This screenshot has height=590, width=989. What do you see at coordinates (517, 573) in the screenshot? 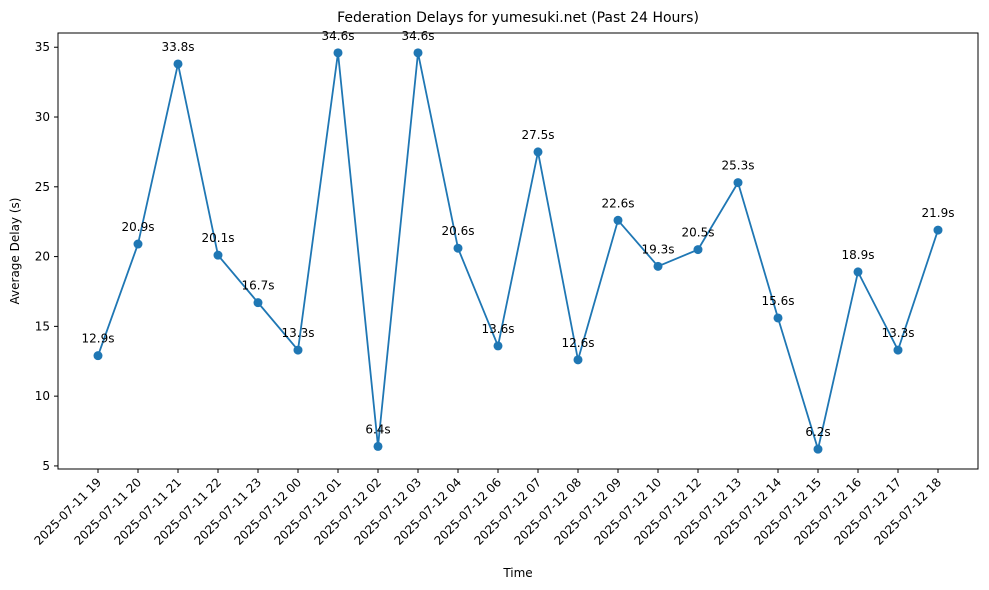
I see `x-axis-title: Time` at bounding box center [517, 573].